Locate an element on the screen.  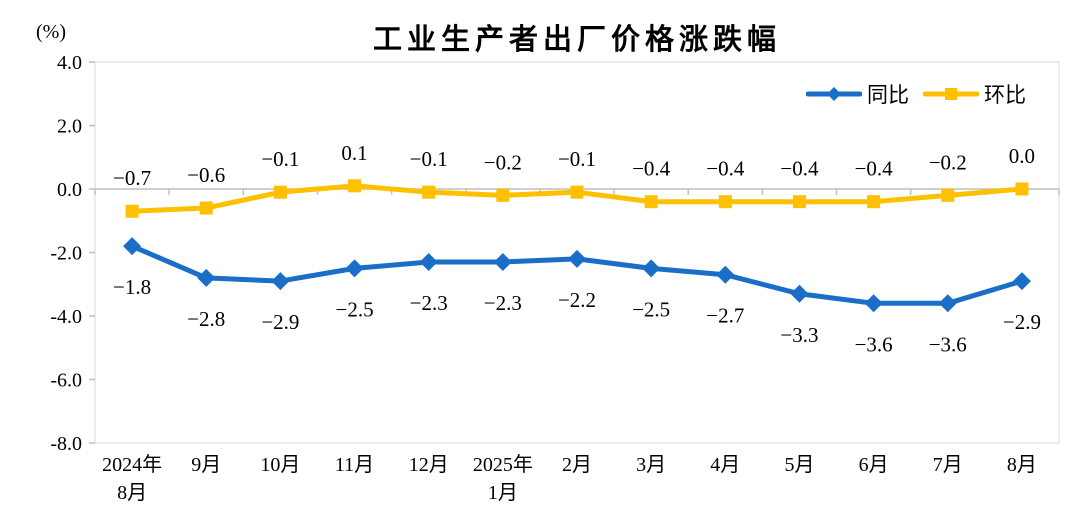
legend-item-mom: 环比 is located at coordinates (974, 94).